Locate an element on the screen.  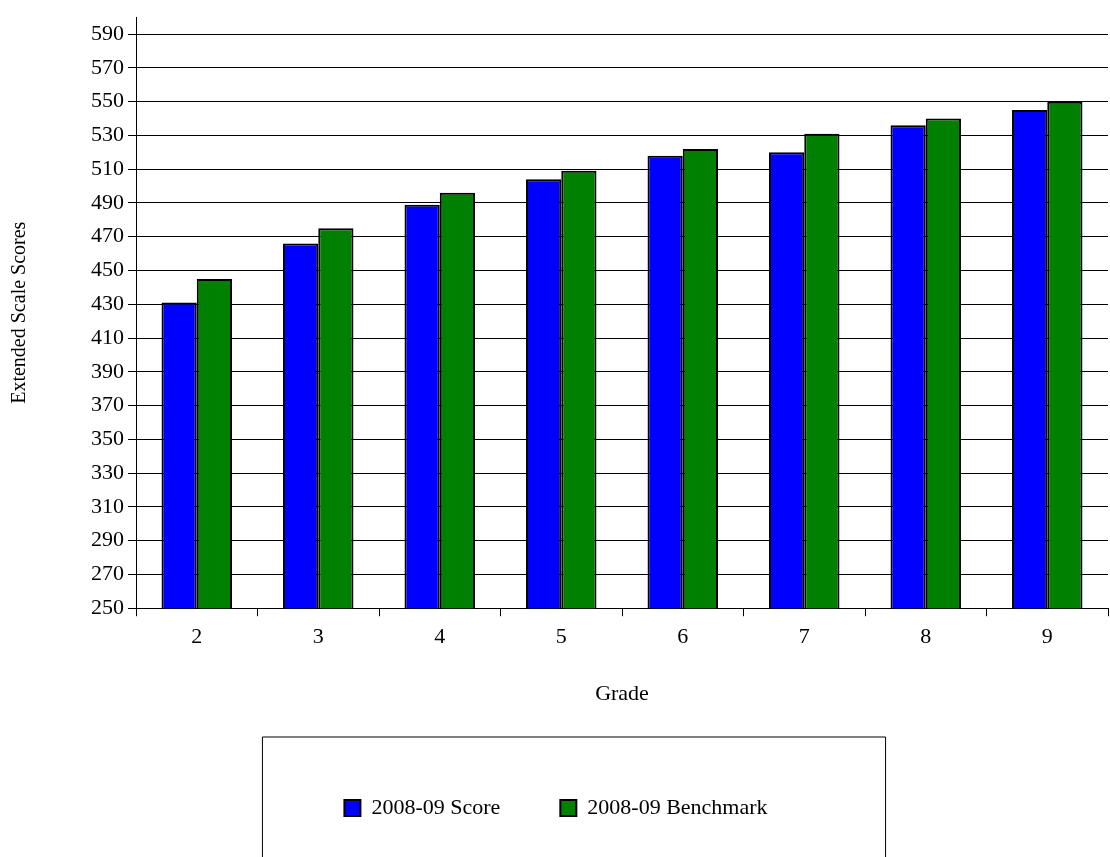
y-tick-label: 490 is located at coordinates (107, 201).